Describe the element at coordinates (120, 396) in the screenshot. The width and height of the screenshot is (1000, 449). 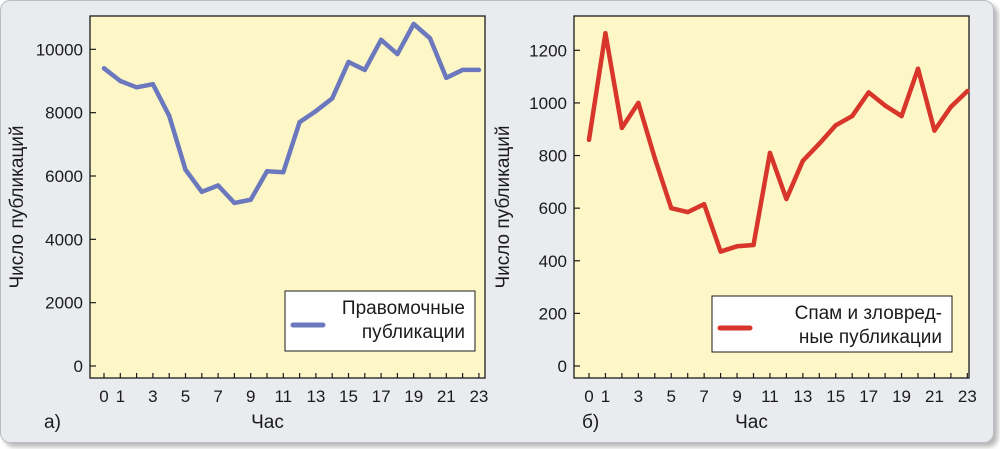
I see `panel-a-x-tick-label: 1` at that location.